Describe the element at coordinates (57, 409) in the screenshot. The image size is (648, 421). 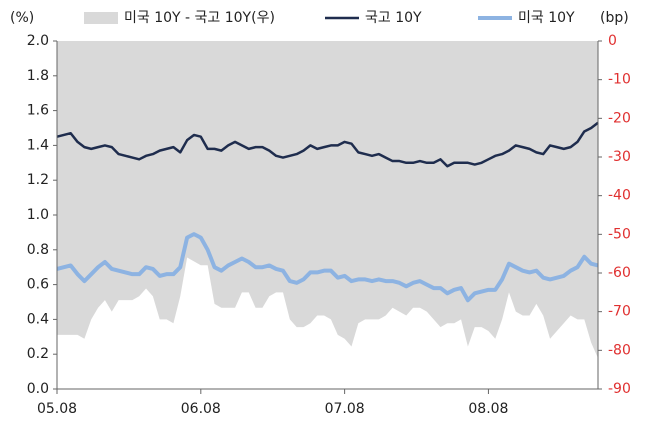
I see `x-tick-label: 05.08` at that location.